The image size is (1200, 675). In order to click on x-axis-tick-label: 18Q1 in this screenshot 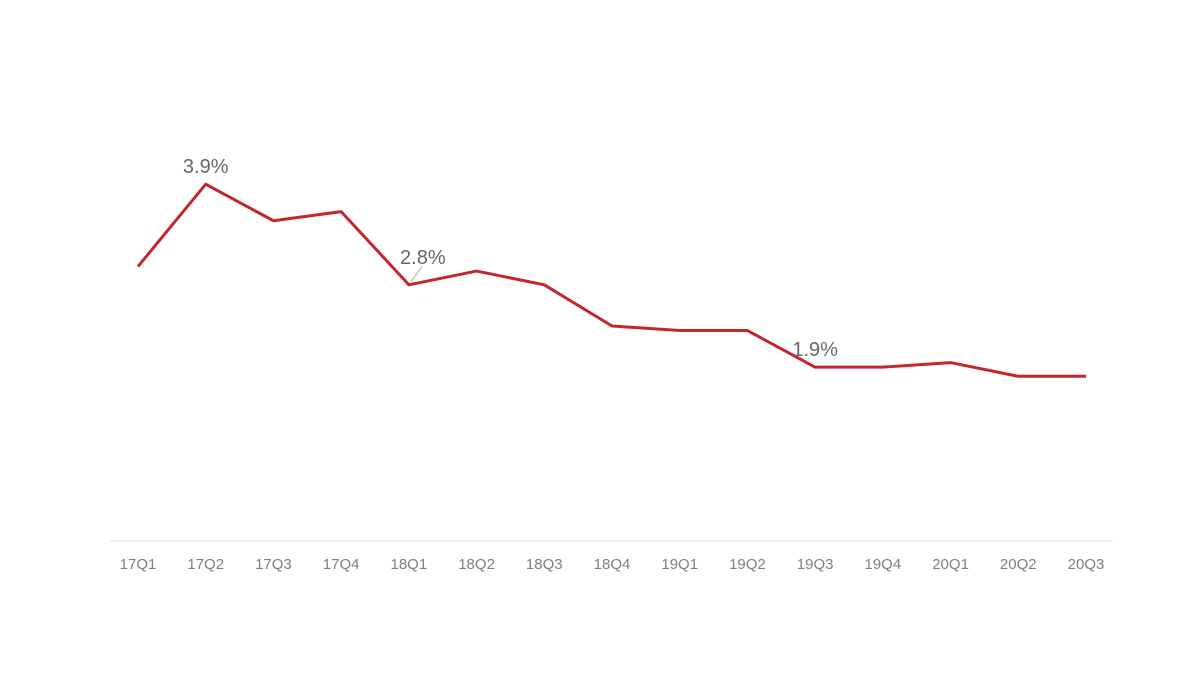, I will do `click(409, 564)`.